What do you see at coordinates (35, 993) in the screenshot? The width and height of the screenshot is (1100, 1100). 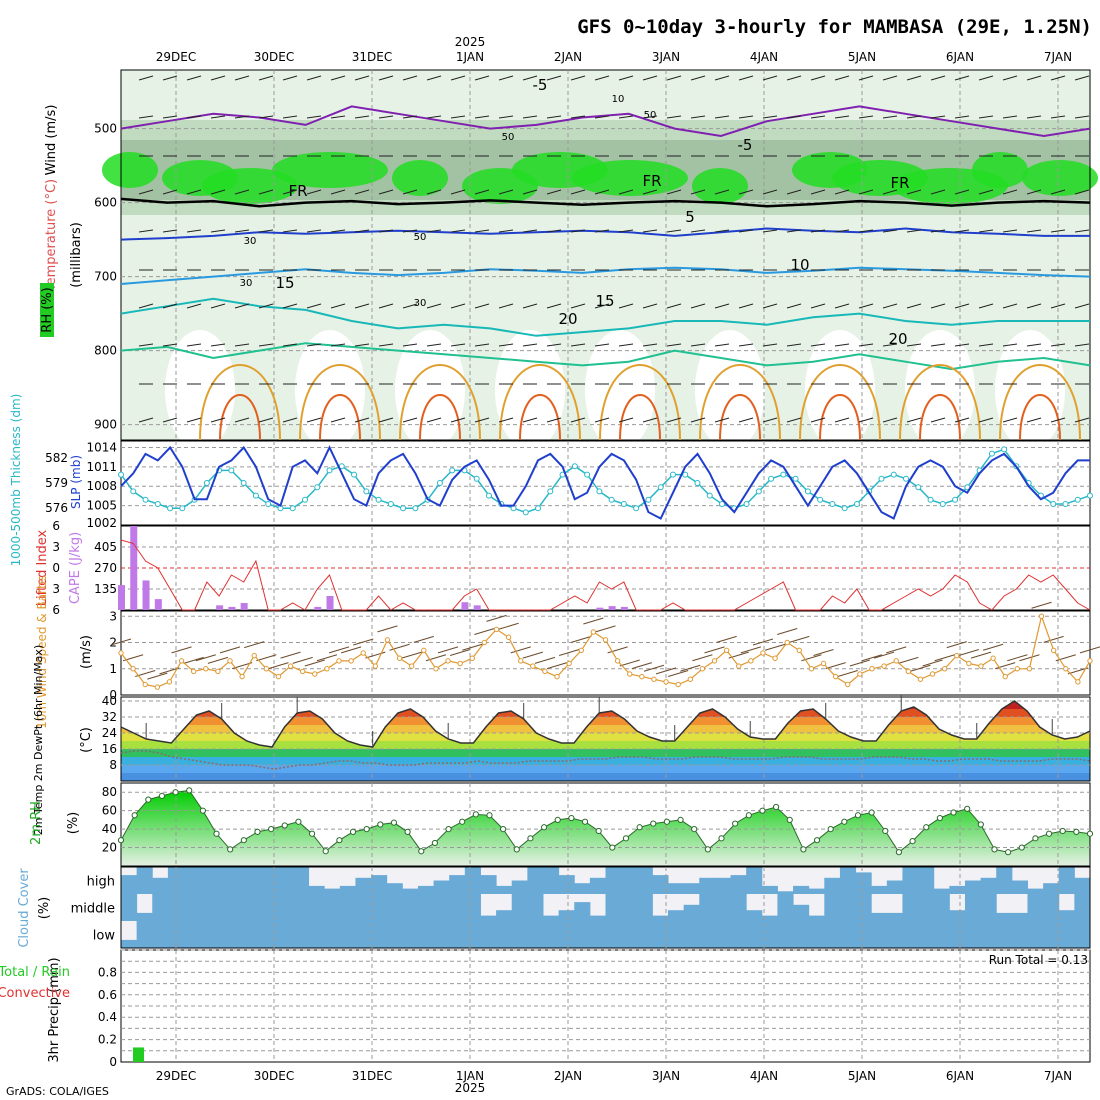 I see `precip-convective-label: Convective` at bounding box center [35, 993].